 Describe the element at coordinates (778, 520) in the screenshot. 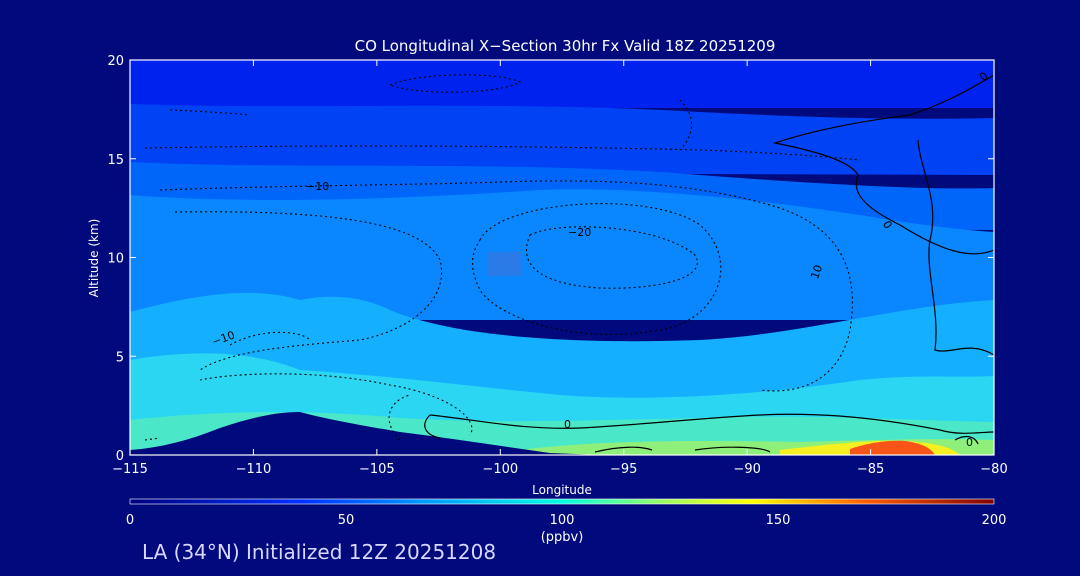

I see `colorbar-tick-label: 150` at that location.